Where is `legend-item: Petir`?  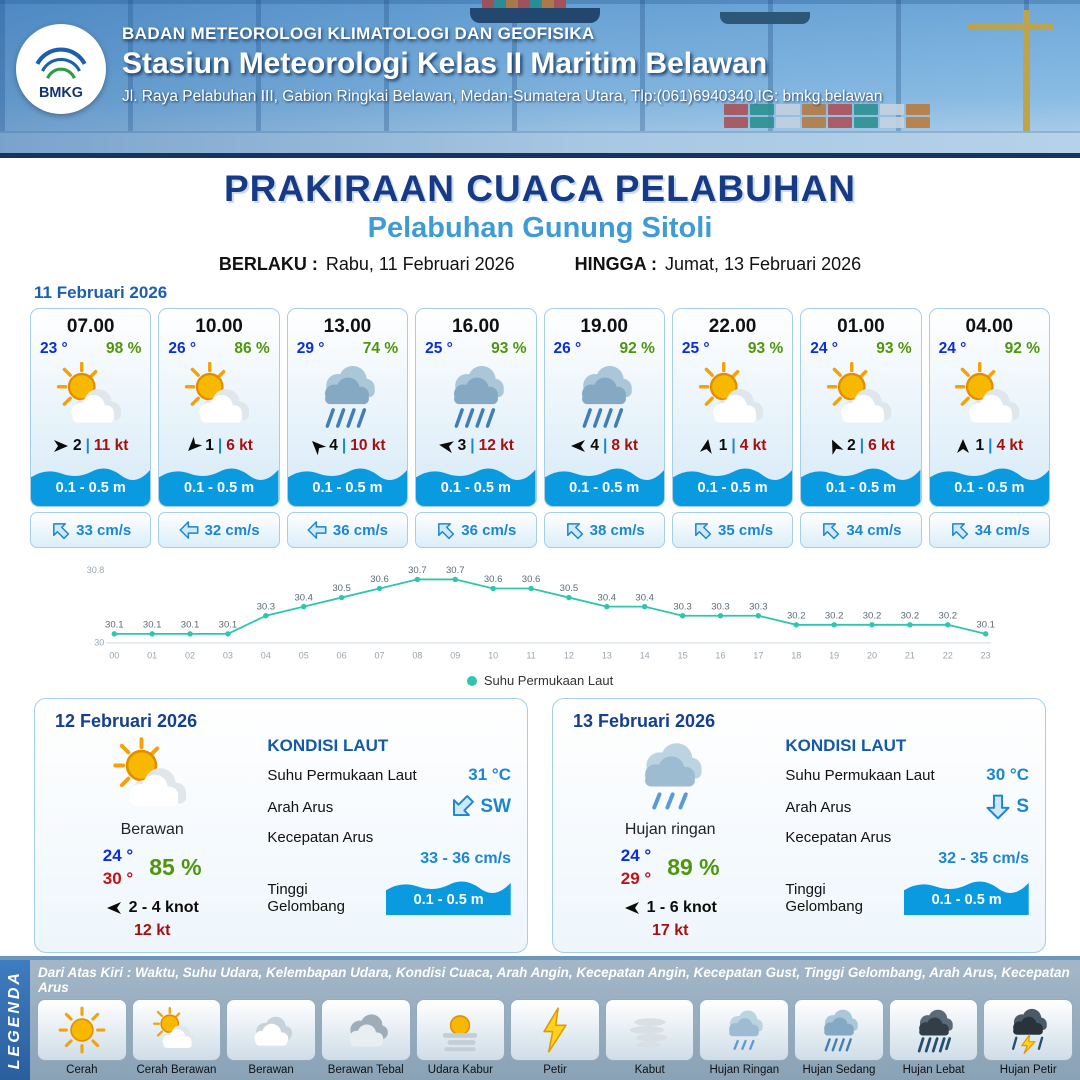 legend-item: Petir is located at coordinates (555, 1037).